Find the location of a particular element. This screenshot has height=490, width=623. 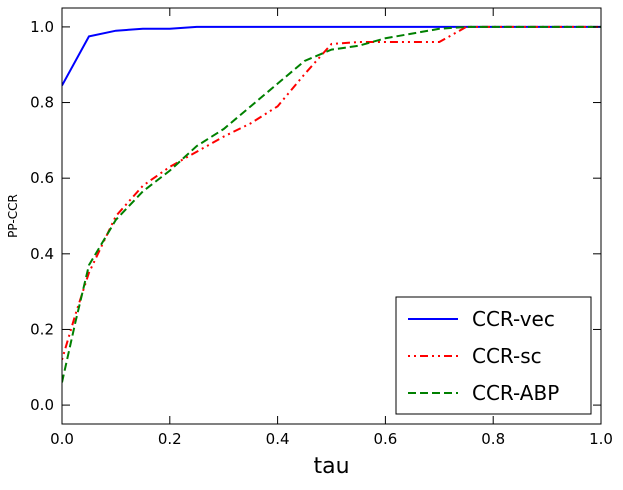

x-tick-label: 1.0 is located at coordinates (601, 439).